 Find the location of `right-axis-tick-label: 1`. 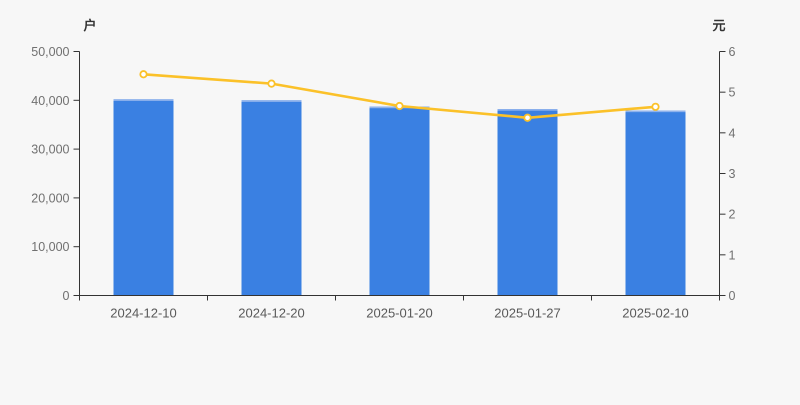

right-axis-tick-label: 1 is located at coordinates (732, 255).